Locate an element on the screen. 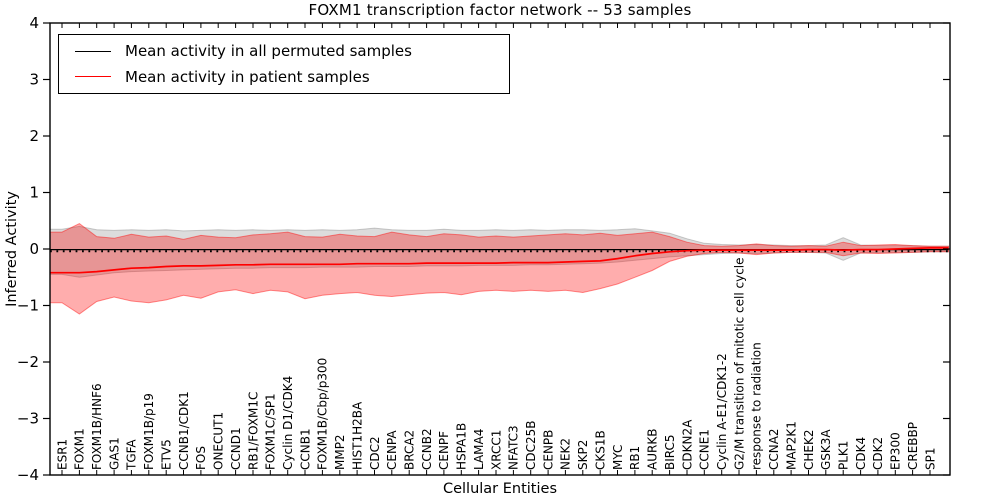 Image resolution: width=1000 pixels, height=500 pixels. x-tick-label: NEK2 is located at coordinates (566, 454).